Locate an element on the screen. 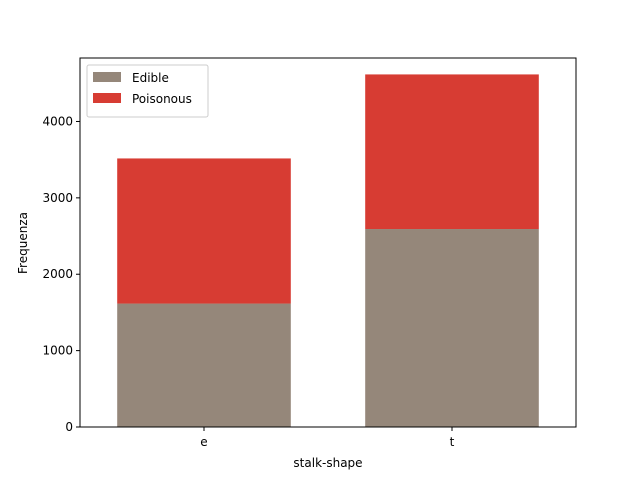 The height and width of the screenshot is (480, 640). y-axis-label: Frequenza is located at coordinates (23, 243).